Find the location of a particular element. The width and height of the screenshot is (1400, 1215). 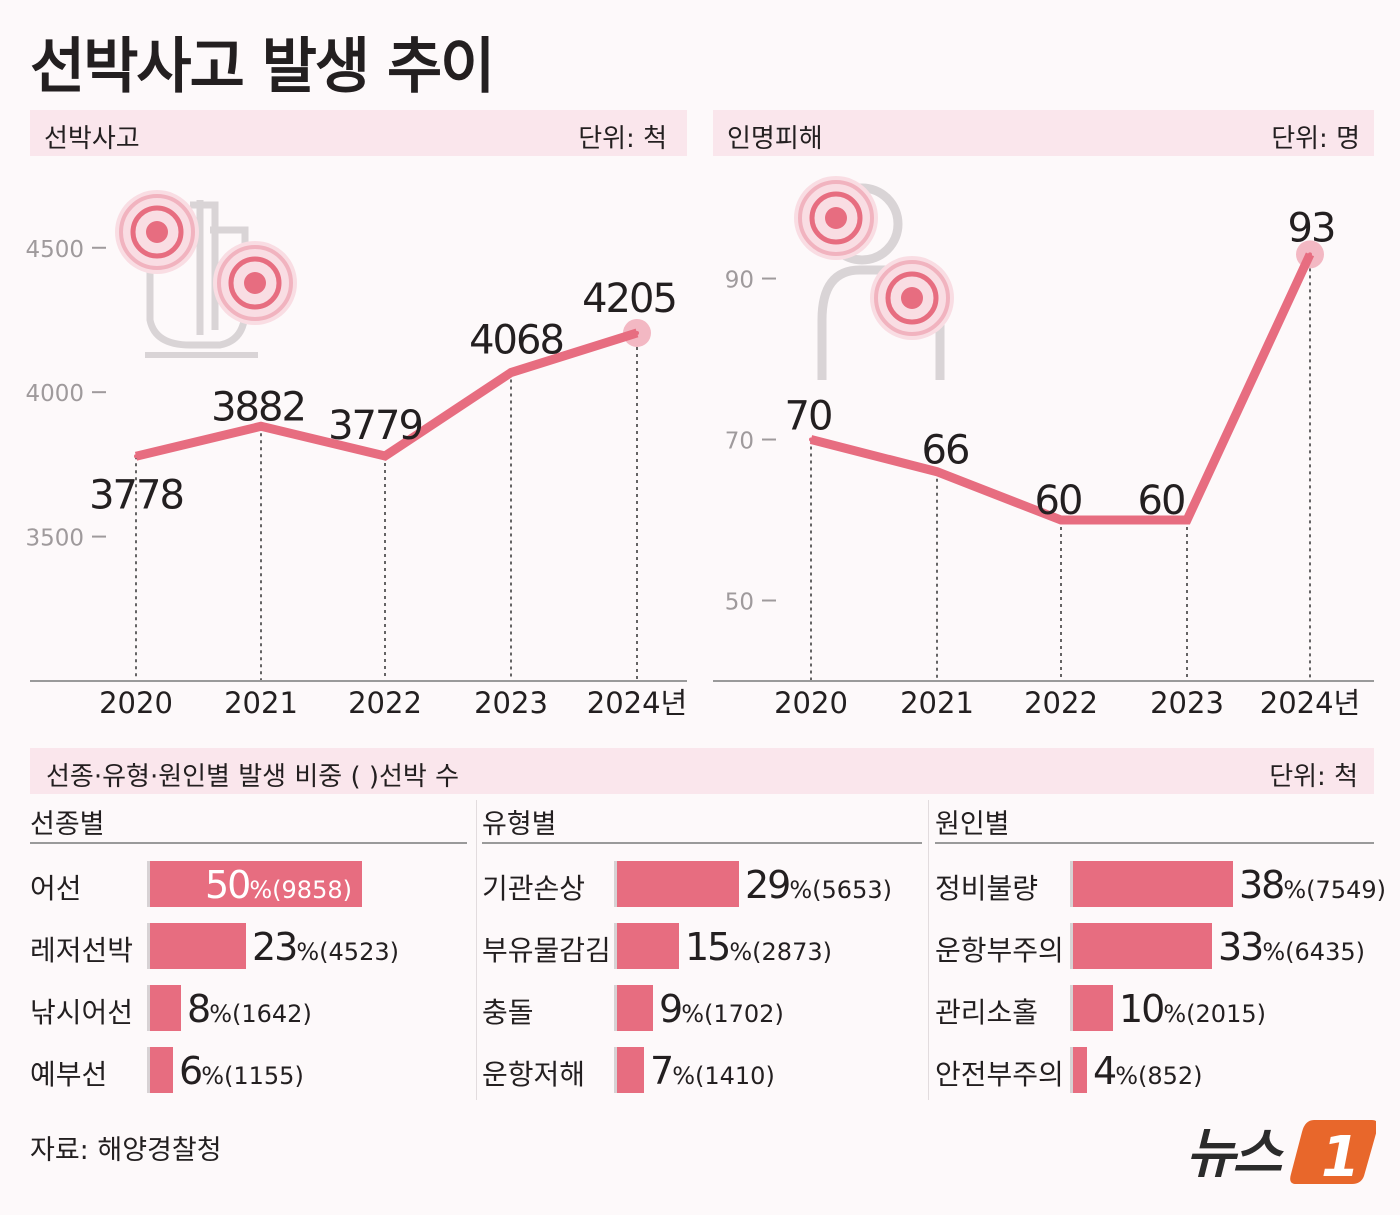

bar-category-label: 레저선박 is located at coordinates (82, 950).